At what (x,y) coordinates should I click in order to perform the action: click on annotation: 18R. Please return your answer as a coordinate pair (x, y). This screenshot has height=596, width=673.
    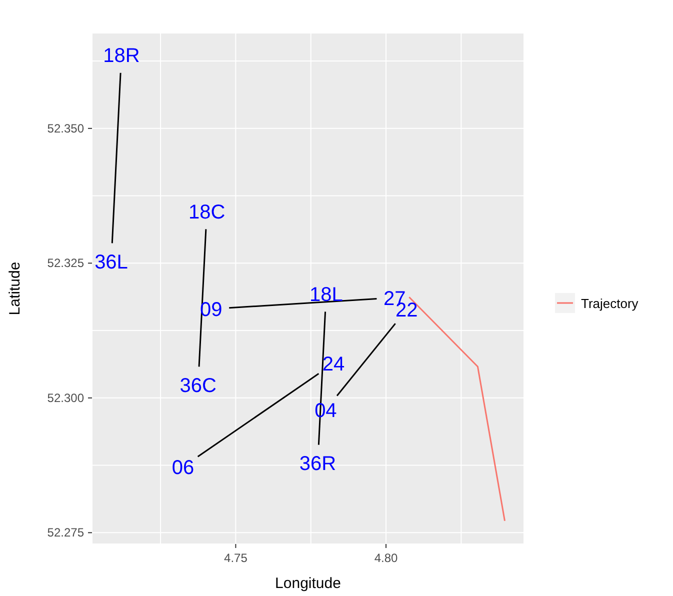
    Looking at the image, I should click on (121, 56).